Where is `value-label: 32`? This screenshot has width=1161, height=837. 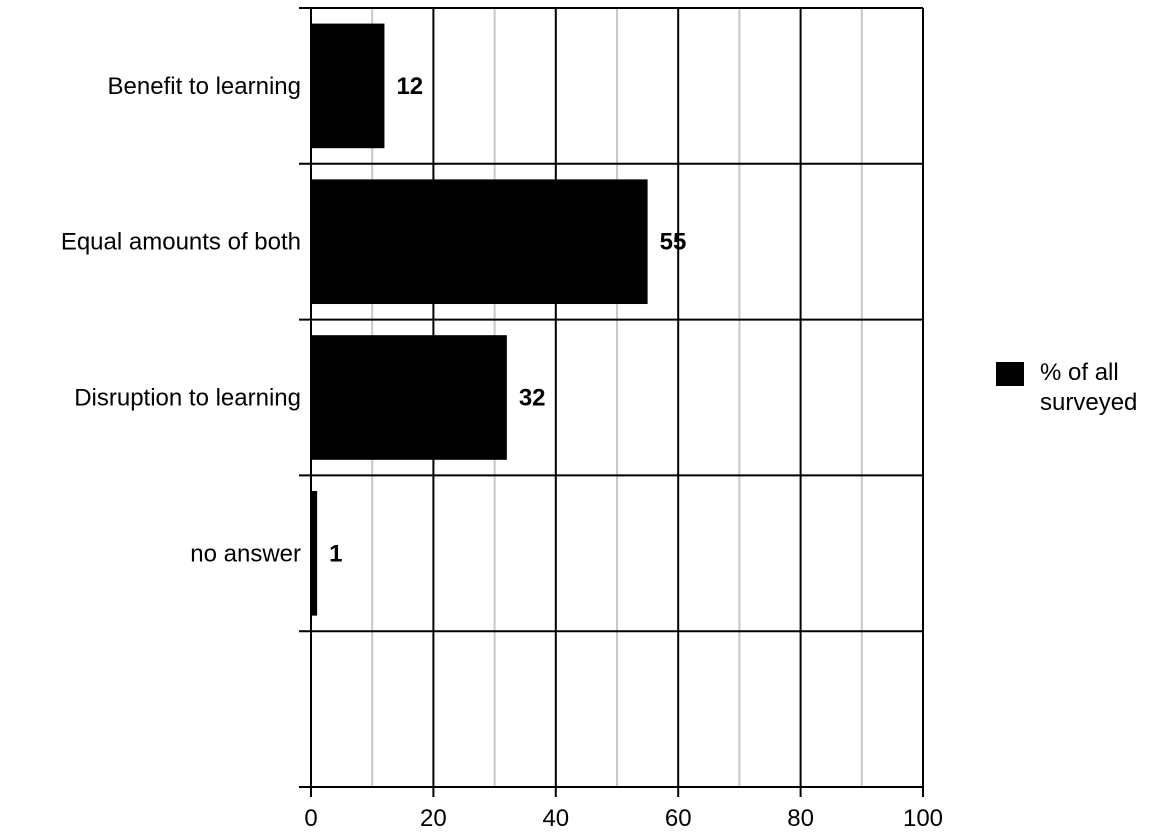 value-label: 32 is located at coordinates (532, 398).